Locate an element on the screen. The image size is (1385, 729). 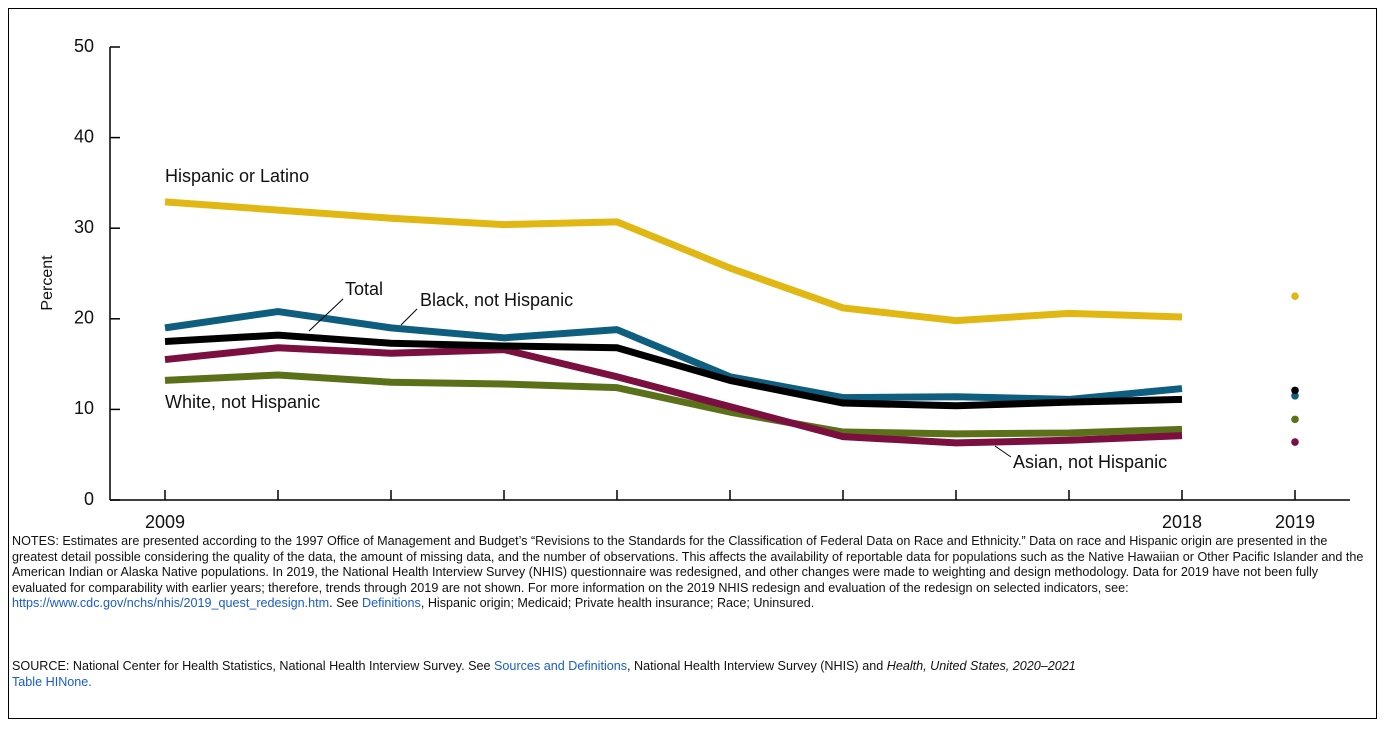
y-tick-label: 10 is located at coordinates (84, 408).